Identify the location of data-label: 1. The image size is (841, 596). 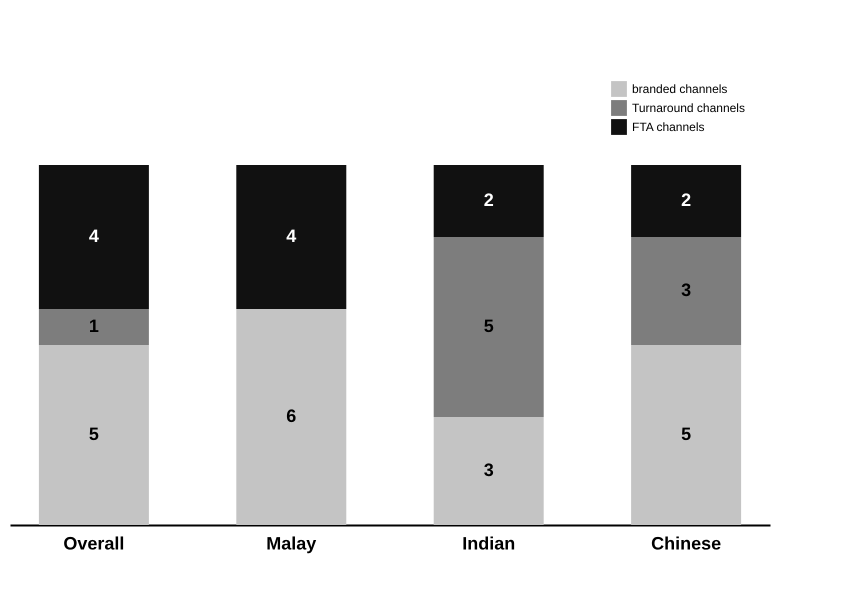
(93, 326).